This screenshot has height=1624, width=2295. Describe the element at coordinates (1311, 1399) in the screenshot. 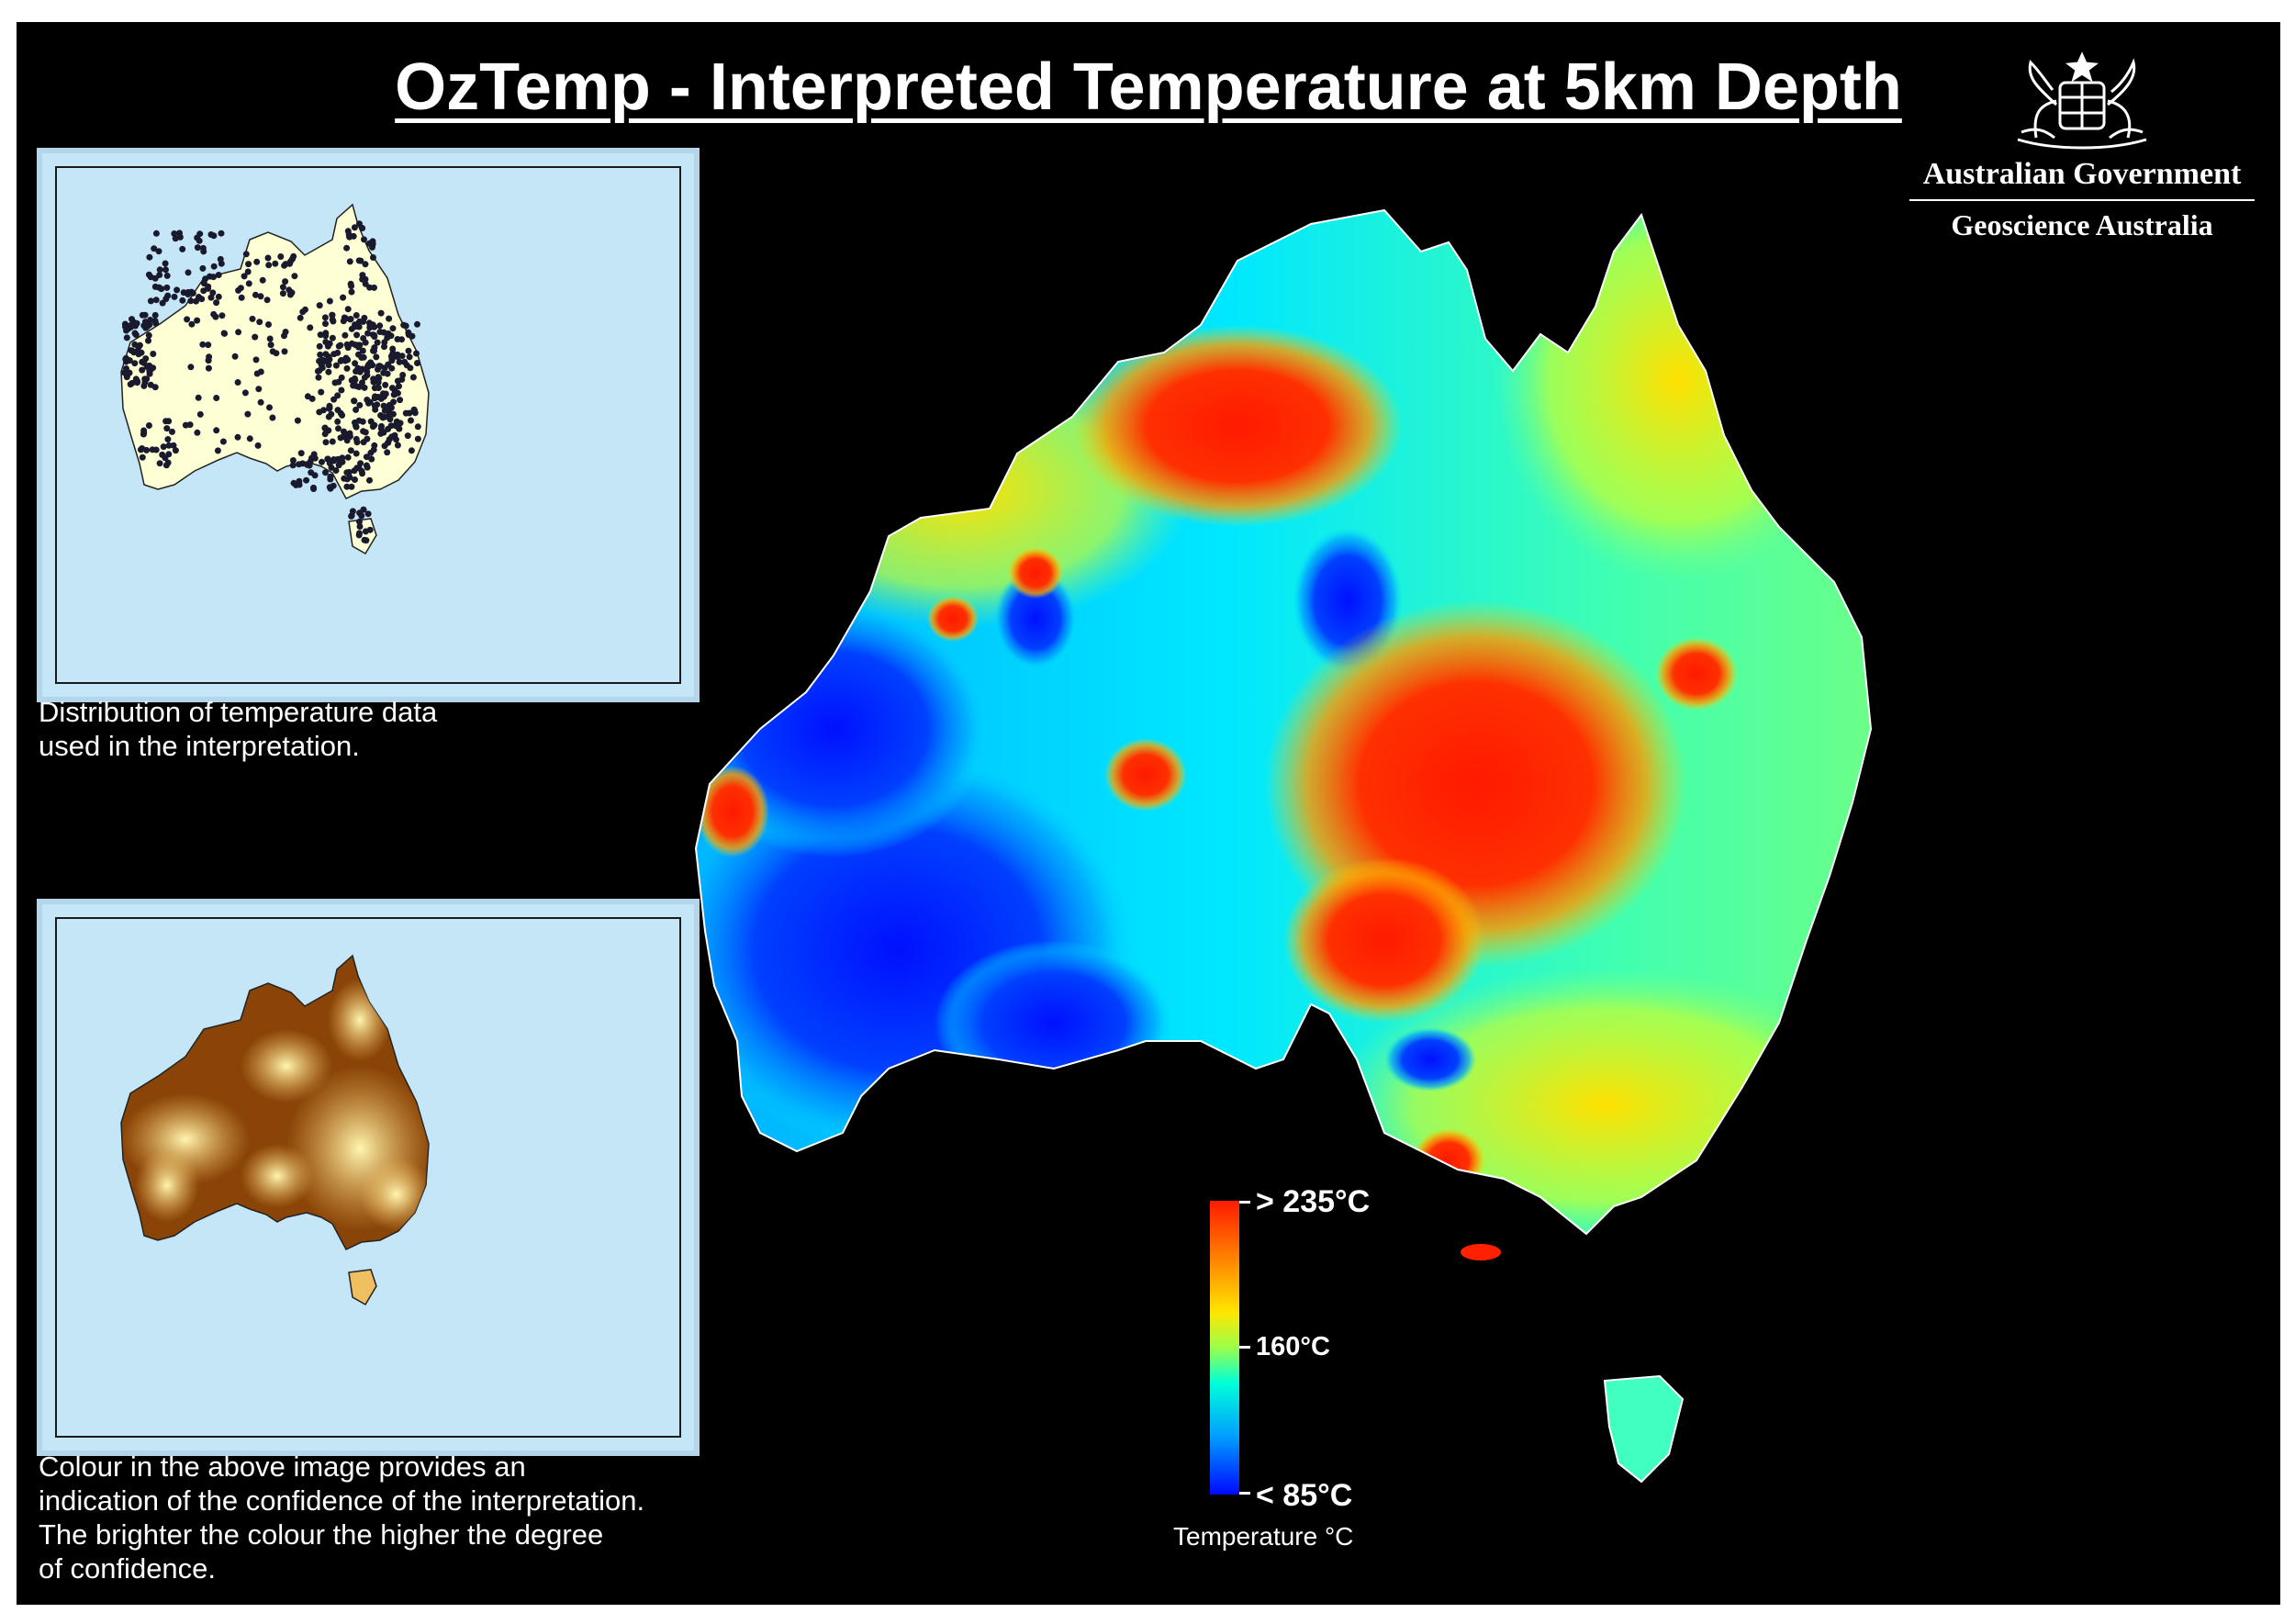

I see `temperature-legend: > 235°C 160°C < 85°C Temperature °C` at that location.